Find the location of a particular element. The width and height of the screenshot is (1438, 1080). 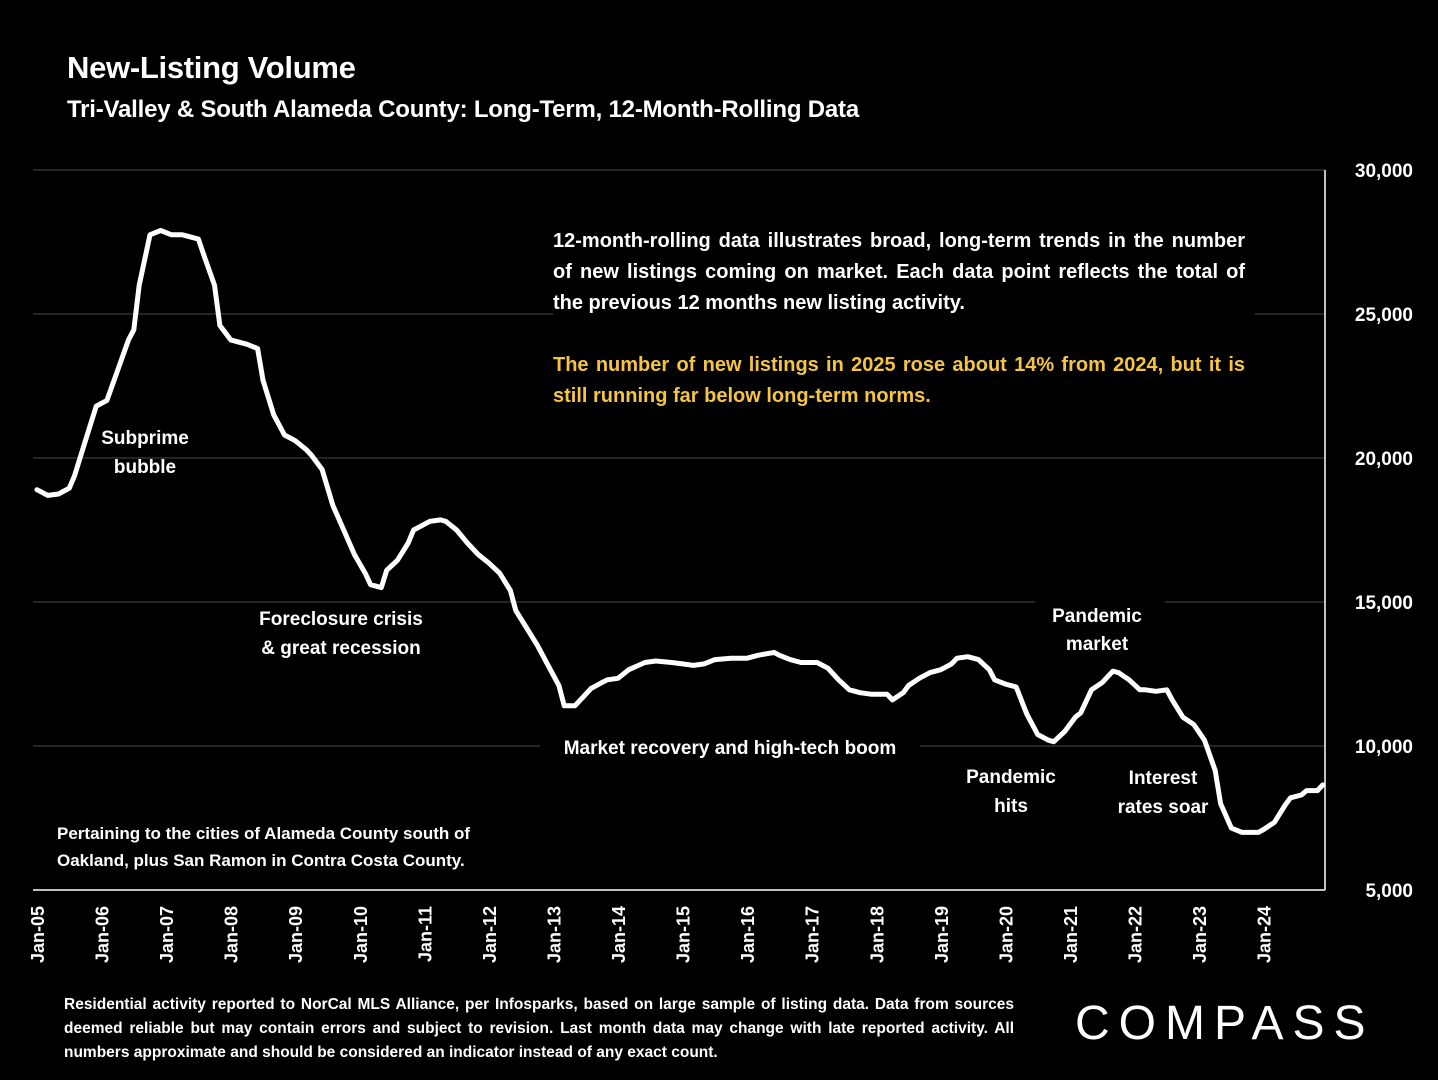

svg-text: market is located at coordinates (1097, 644).